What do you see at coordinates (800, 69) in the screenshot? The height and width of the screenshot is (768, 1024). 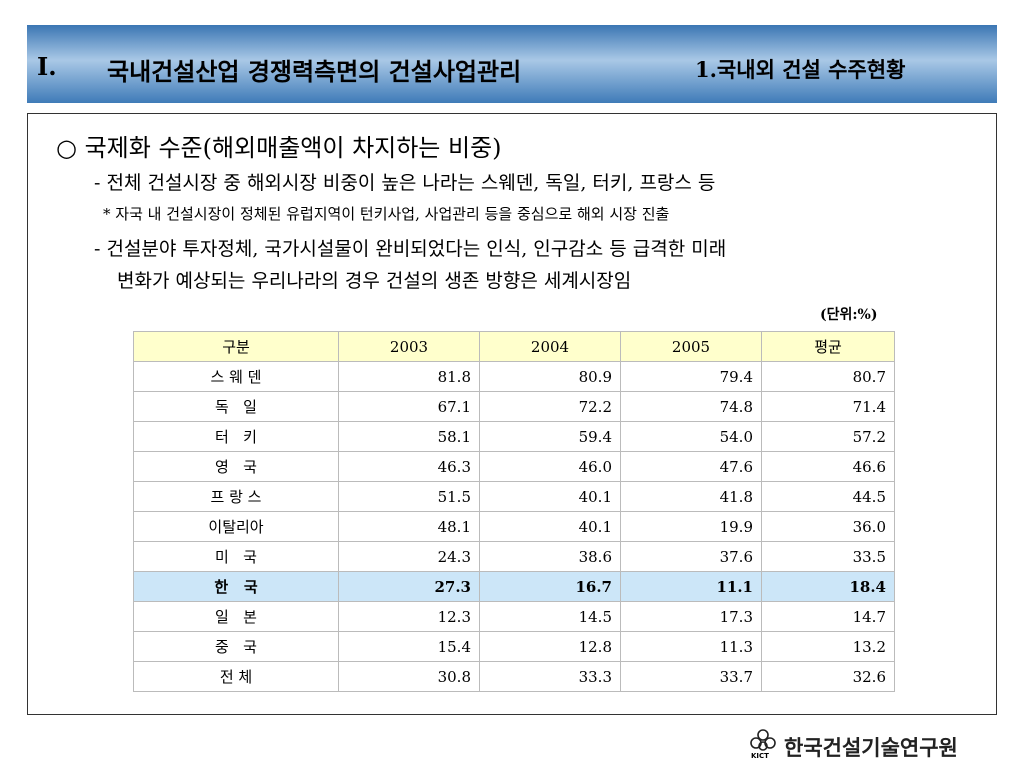 I see `header-subtitle: 1.국내외 건설 수주현황` at bounding box center [800, 69].